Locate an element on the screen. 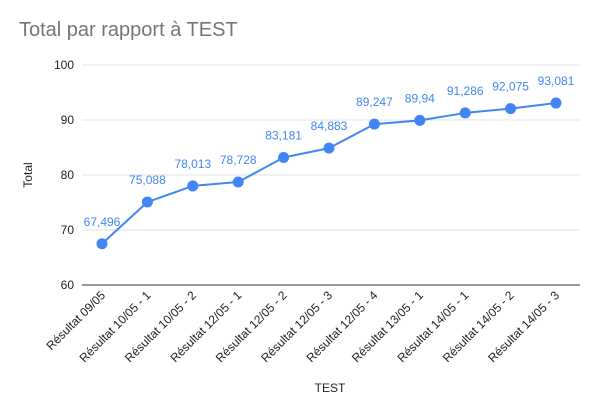  data-label: 78,728 is located at coordinates (238, 160).